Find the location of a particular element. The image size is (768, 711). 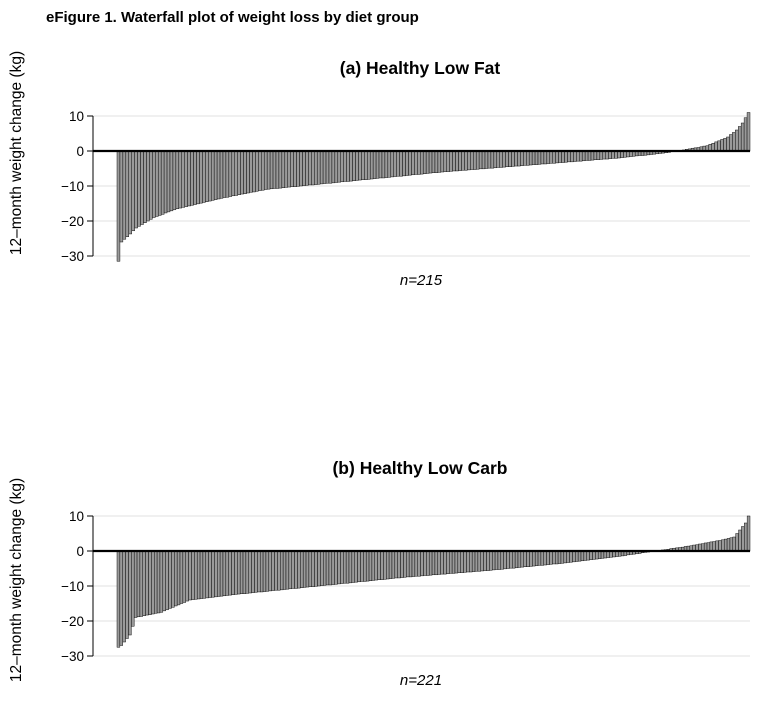

y-tick-label: 10 is located at coordinates (76, 116).